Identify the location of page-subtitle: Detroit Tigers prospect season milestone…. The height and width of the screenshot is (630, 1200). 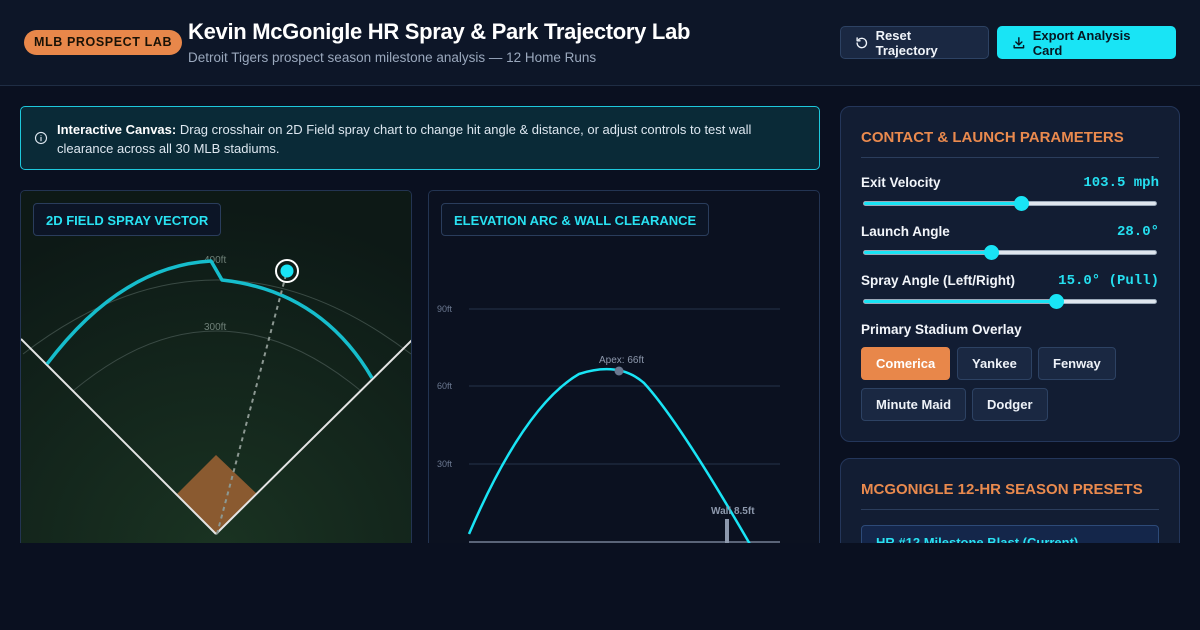
(392, 57).